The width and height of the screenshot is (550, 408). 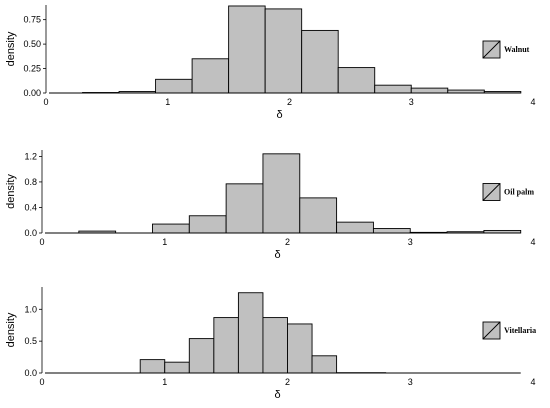 I want to click on legend-entry: Vitellaria, so click(x=509, y=330).